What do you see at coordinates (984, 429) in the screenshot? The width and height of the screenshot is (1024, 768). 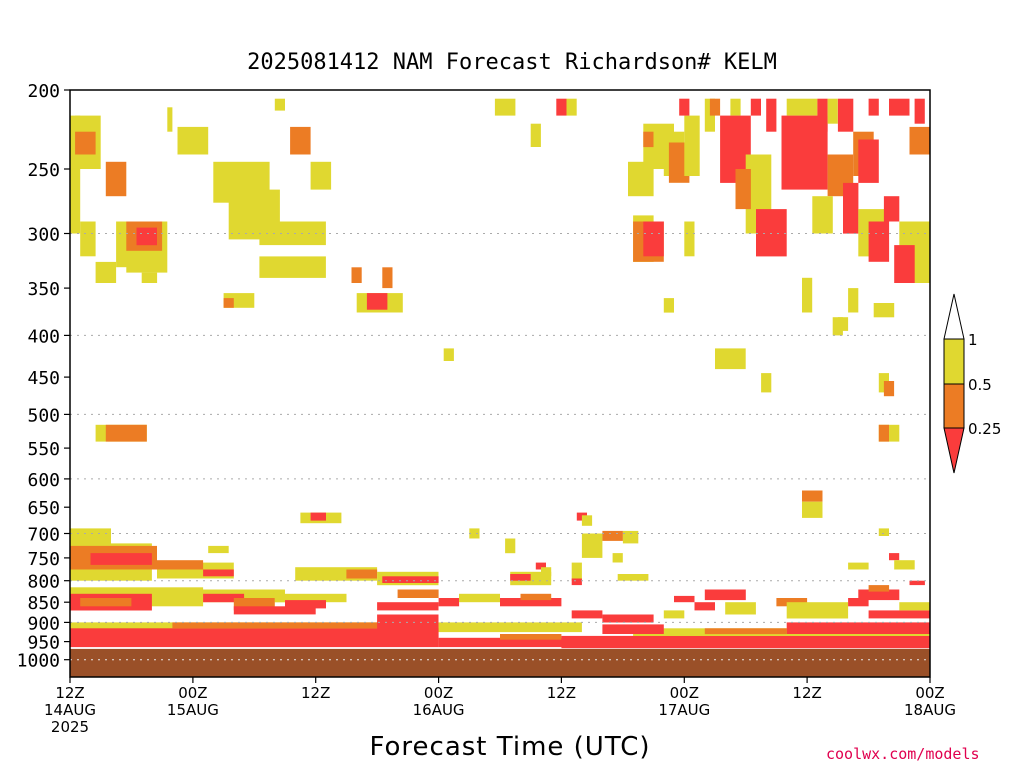 I see `colorbar-label: 0.25` at bounding box center [984, 429].